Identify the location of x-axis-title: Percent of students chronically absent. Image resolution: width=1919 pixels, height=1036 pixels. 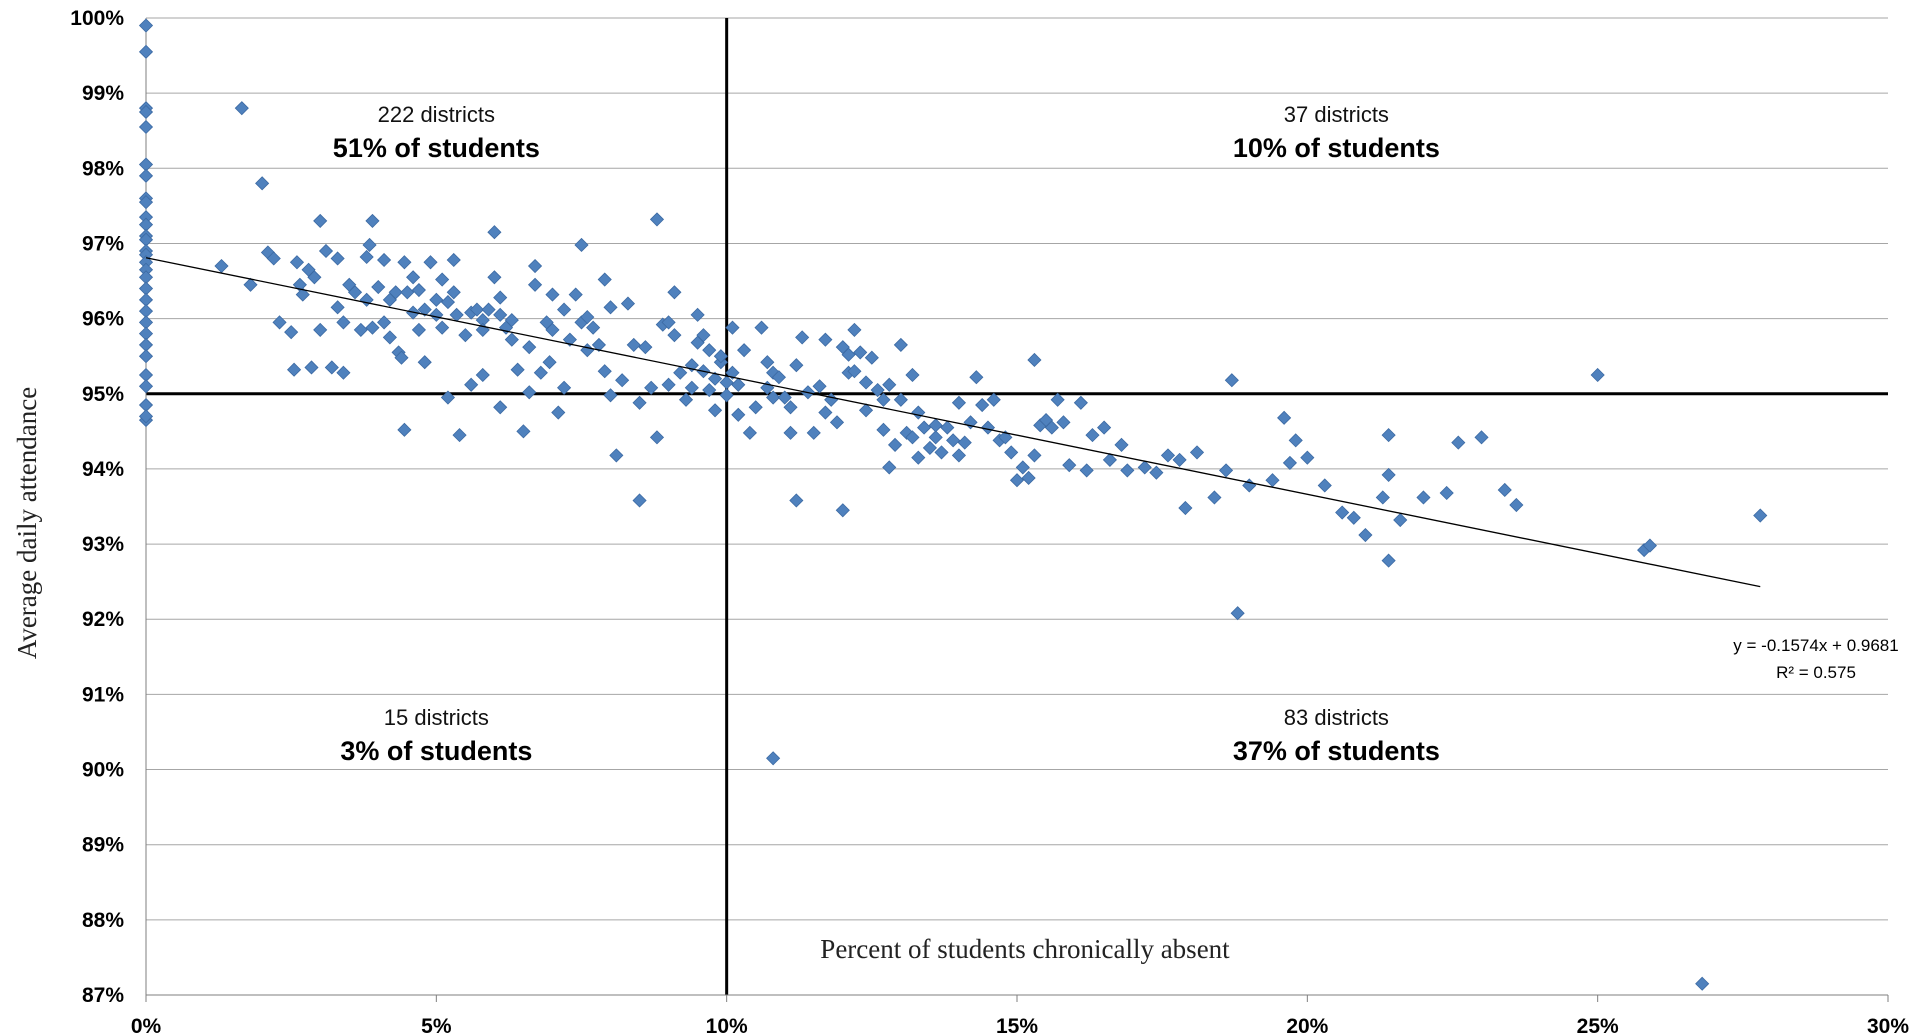
(1025, 949).